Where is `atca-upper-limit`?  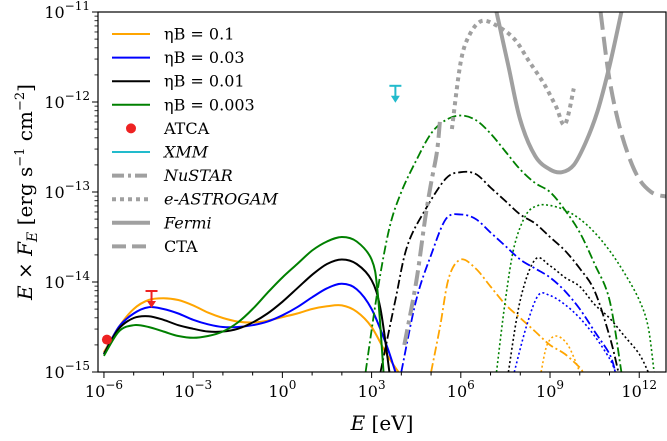
atca-upper-limit is located at coordinates (151, 299).